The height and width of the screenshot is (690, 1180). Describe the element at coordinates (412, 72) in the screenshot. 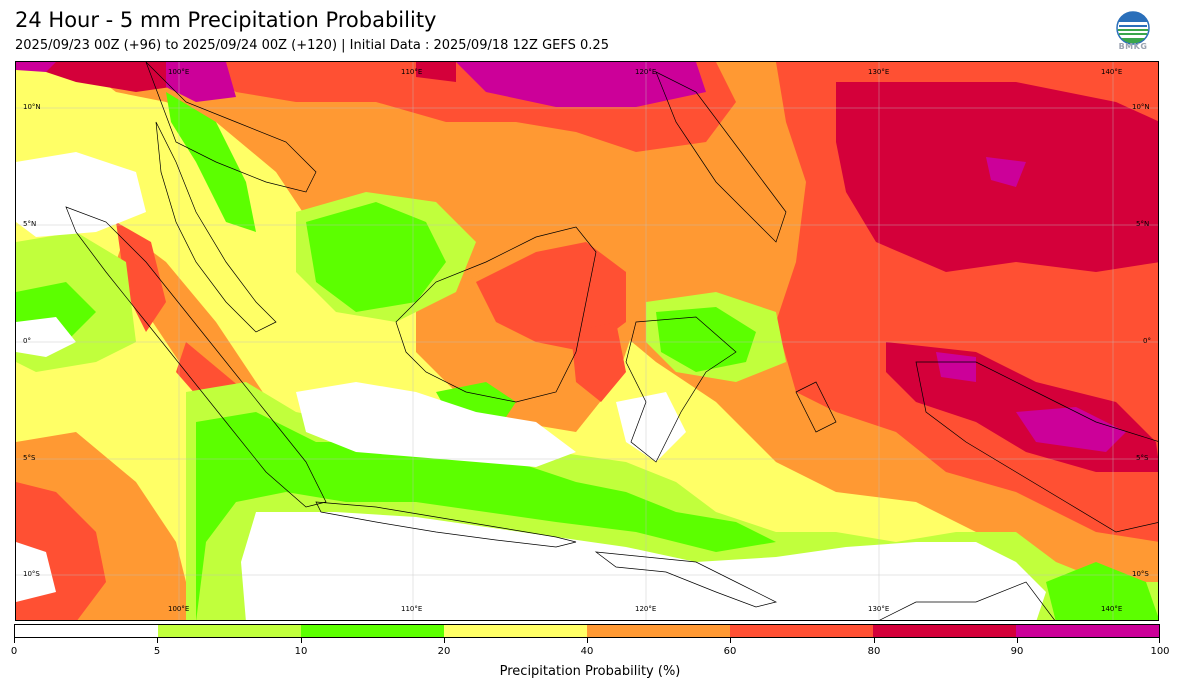

I see `lon-label-top-110: 110°E` at that location.